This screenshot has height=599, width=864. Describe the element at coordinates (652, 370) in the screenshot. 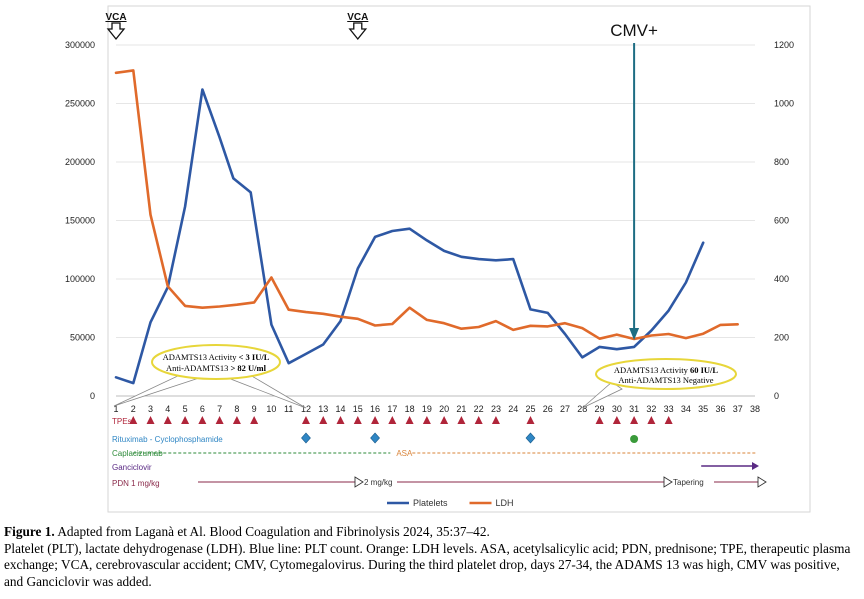

I see `callout-2-prefix-1: ADAMTS13 Activity` at that location.